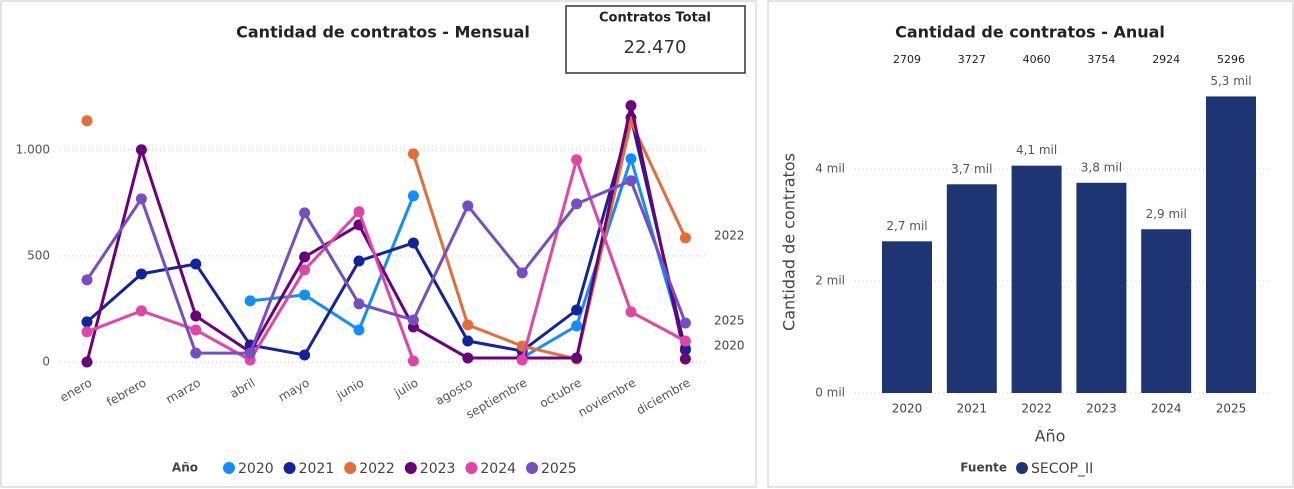 The width and height of the screenshot is (1294, 489). What do you see at coordinates (560, 393) in the screenshot?
I see `x-tick-label: octubre` at bounding box center [560, 393].